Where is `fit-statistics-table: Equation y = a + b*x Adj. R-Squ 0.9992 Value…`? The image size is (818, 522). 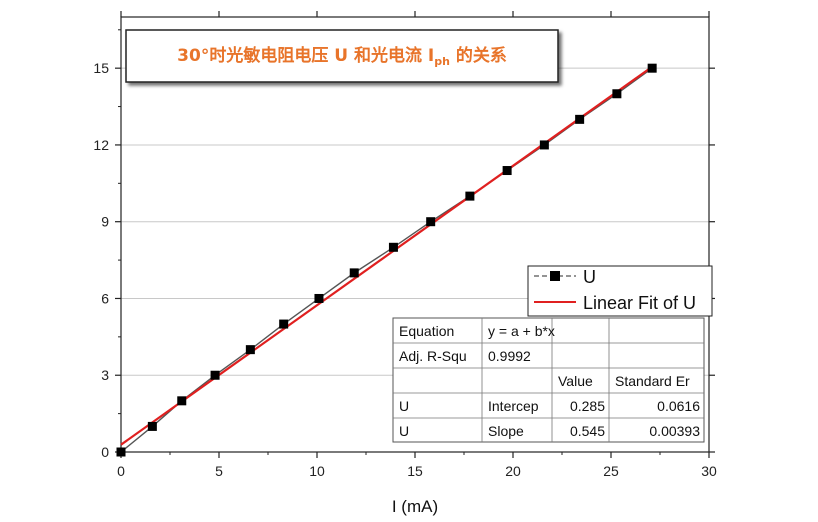
fit-statistics-table: Equation y = a + b*x Adj. R-Squ 0.9992 Value… is located at coordinates (548, 380).